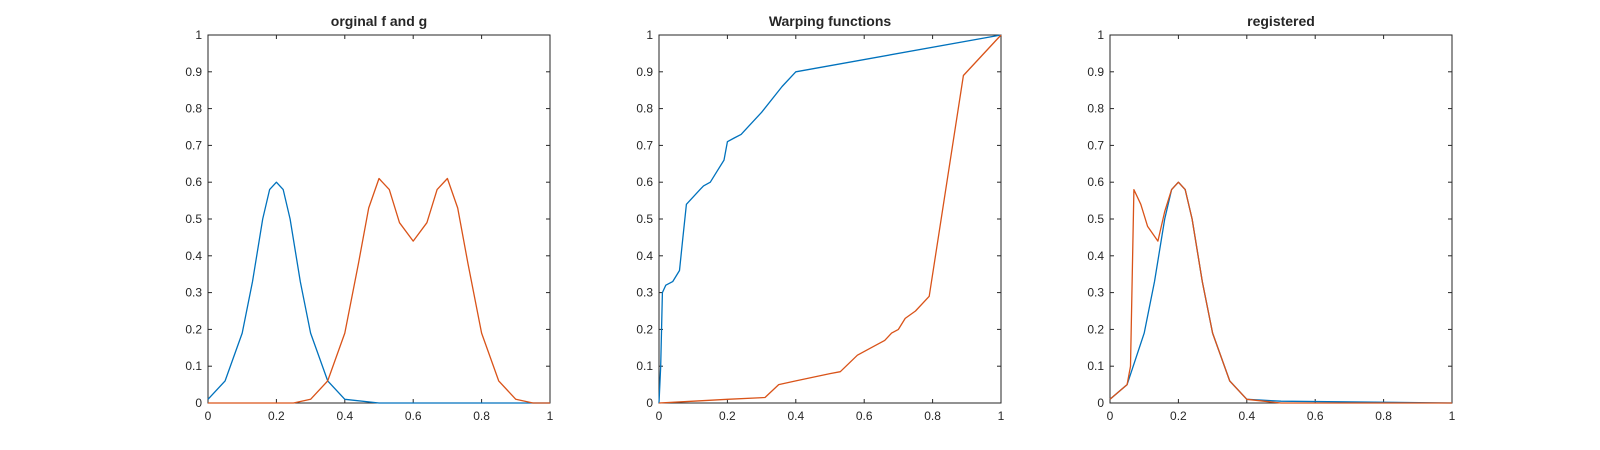  I want to click on chart-title: Warping functions, so click(830, 21).